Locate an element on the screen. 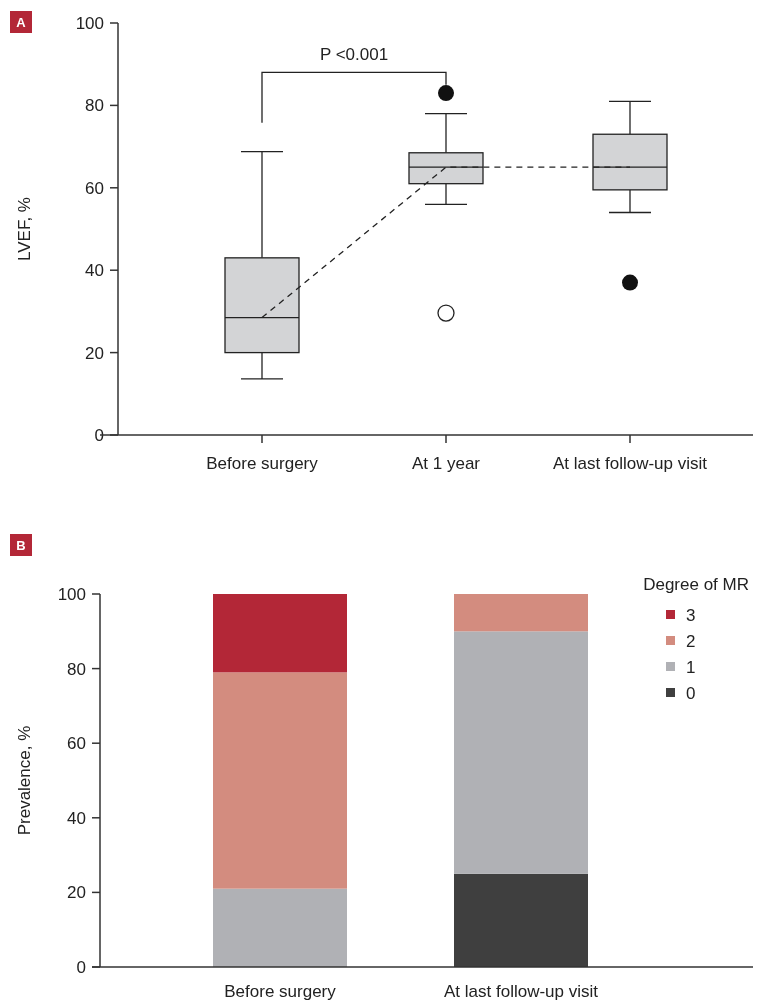 The width and height of the screenshot is (761, 1007). y-axis-title: LVEF, % is located at coordinates (24, 229).